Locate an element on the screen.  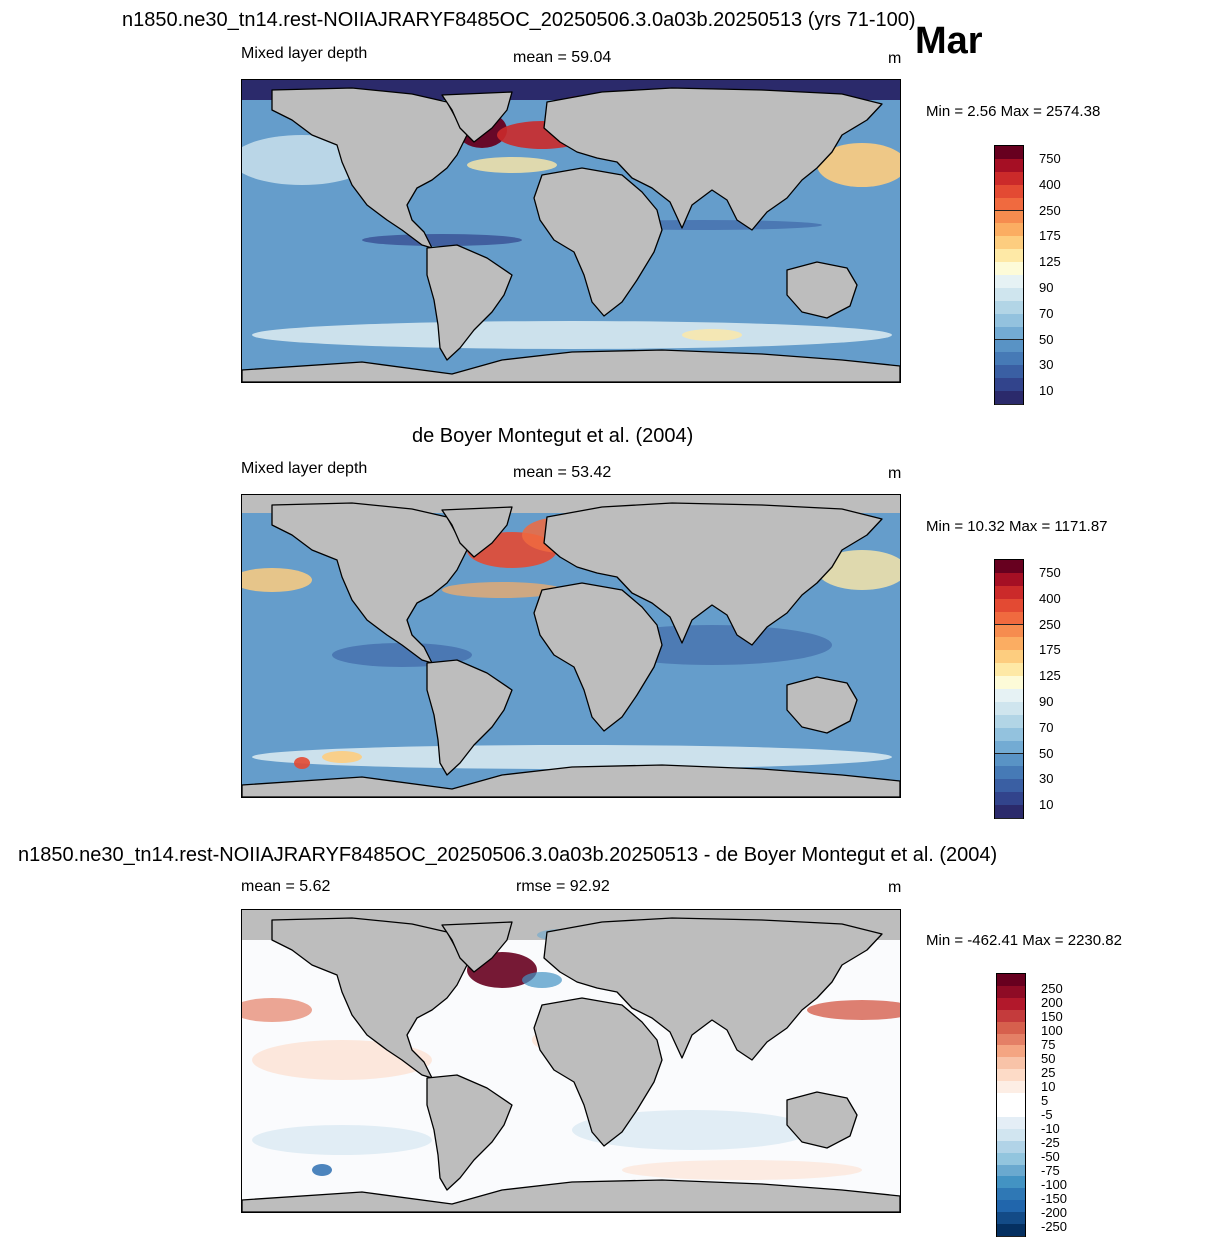
colorbar-tick-label: 150 is located at coordinates (1052, 1016).